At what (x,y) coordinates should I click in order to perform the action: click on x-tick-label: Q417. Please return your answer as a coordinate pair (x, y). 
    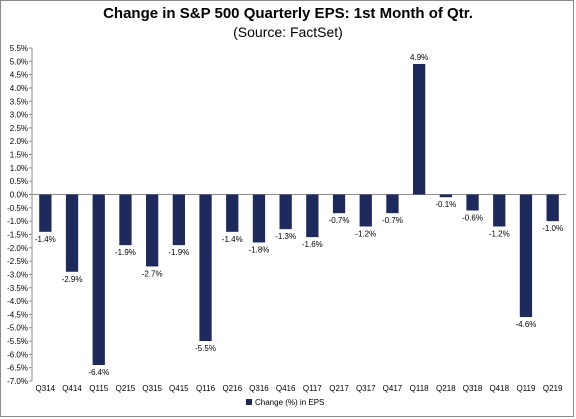
    Looking at the image, I should click on (393, 388).